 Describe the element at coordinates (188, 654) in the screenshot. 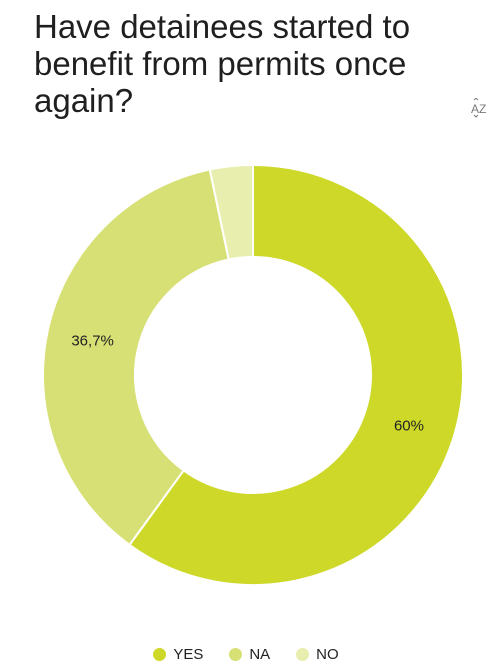

I see `legend-label: YES` at that location.